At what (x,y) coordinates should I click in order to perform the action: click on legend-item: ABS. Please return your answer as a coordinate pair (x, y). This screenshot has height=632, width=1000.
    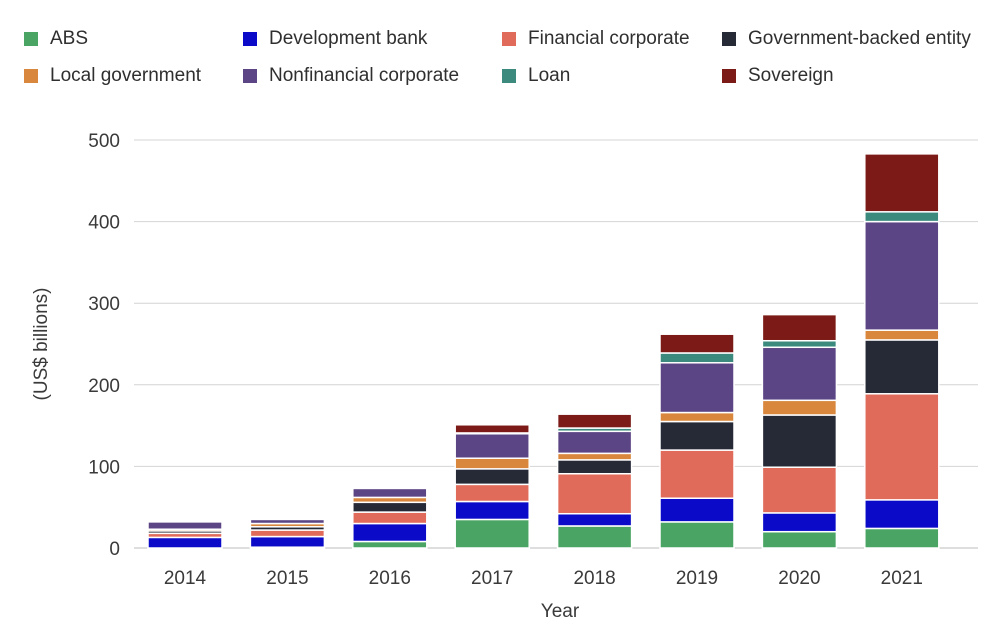
    Looking at the image, I should click on (56, 39).